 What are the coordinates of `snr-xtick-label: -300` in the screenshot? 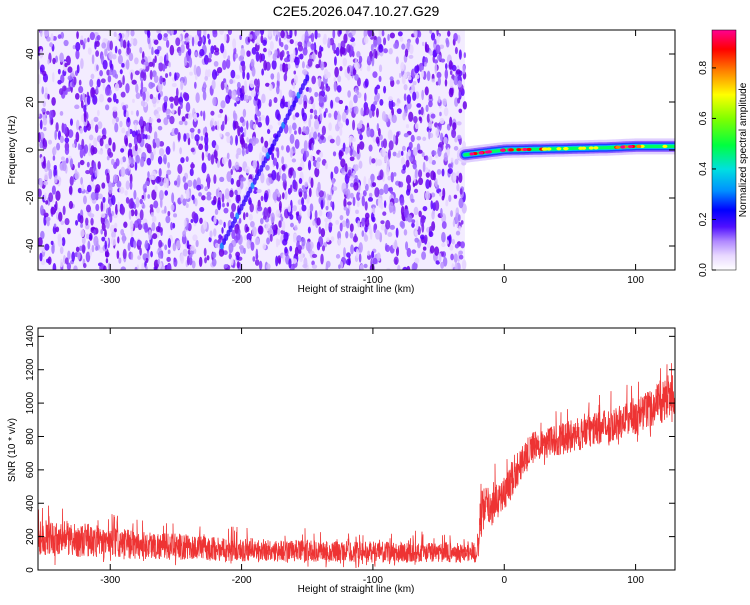 It's located at (110, 580).